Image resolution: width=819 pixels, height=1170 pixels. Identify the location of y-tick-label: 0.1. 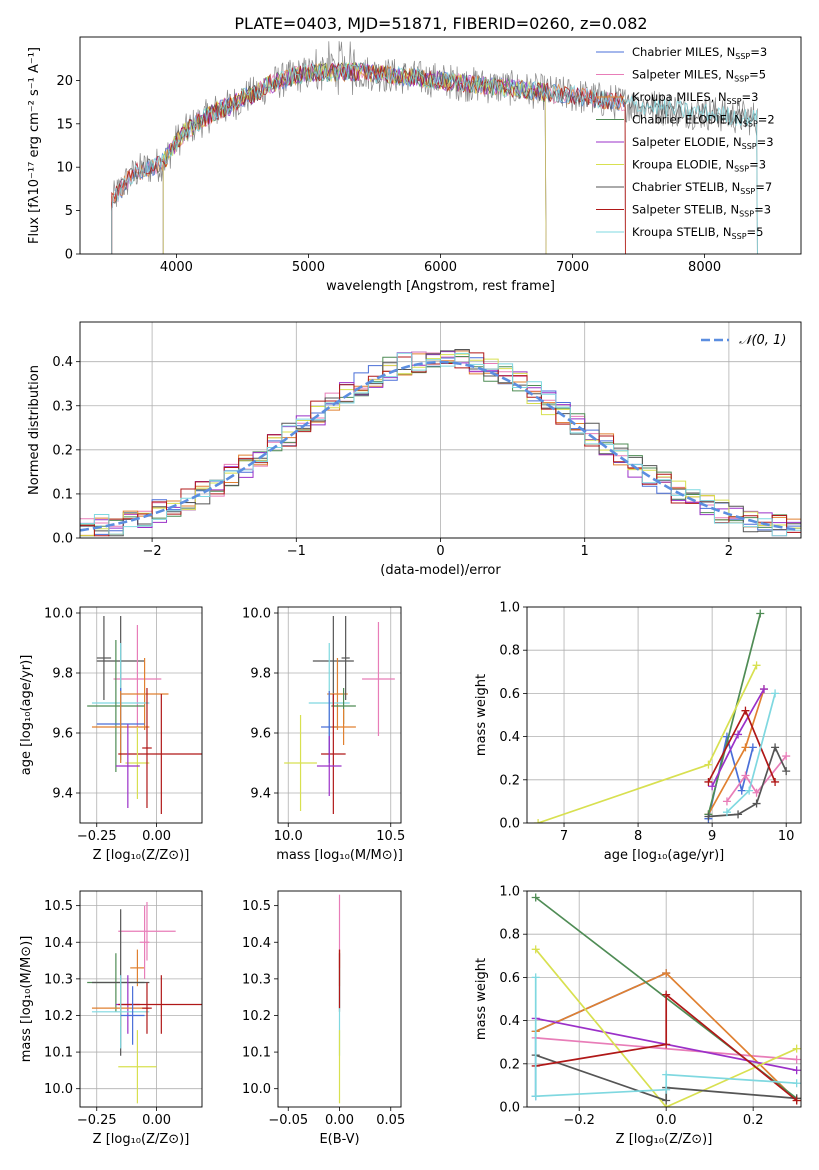
(62, 494).